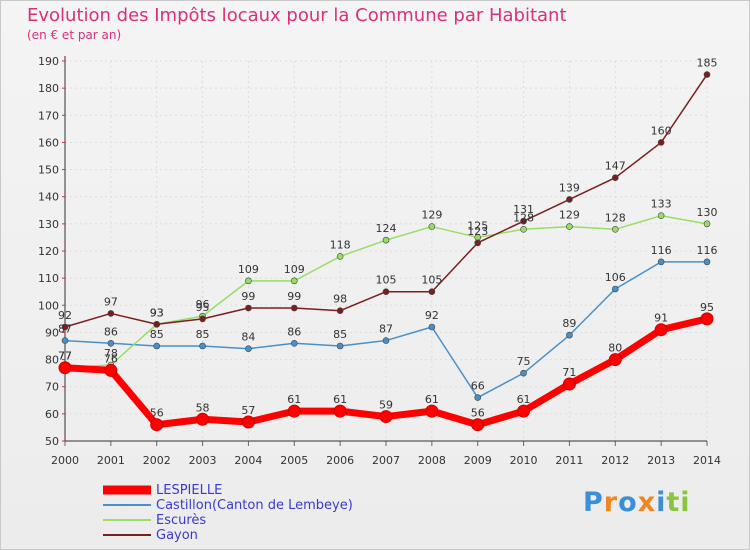 The width and height of the screenshot is (750, 550). What do you see at coordinates (386, 280) in the screenshot?
I see `data-label: 105` at bounding box center [386, 280].